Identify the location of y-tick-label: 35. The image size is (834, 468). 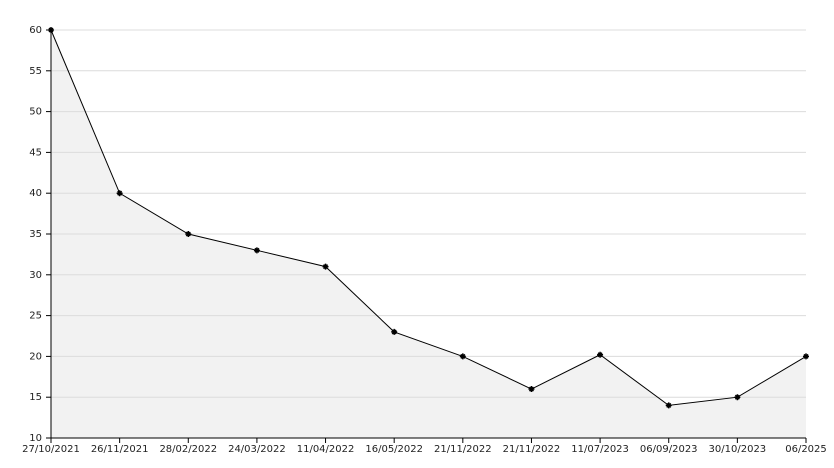
(35, 234).